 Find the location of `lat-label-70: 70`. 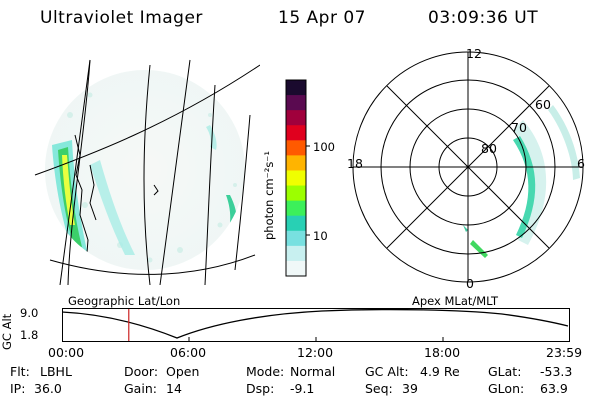

lat-label-70: 70 is located at coordinates (519, 127).